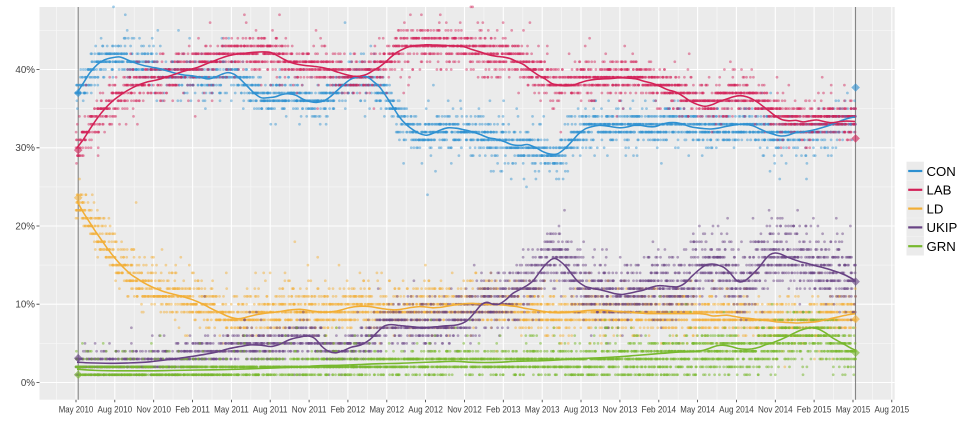  I want to click on svg-text: LAB, so click(939, 190).